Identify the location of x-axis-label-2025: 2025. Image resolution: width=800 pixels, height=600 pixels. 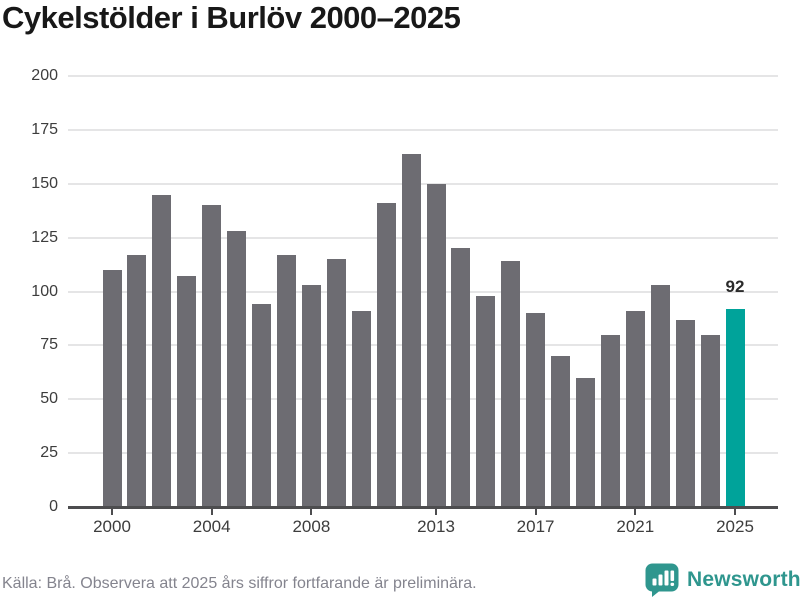
(735, 526).